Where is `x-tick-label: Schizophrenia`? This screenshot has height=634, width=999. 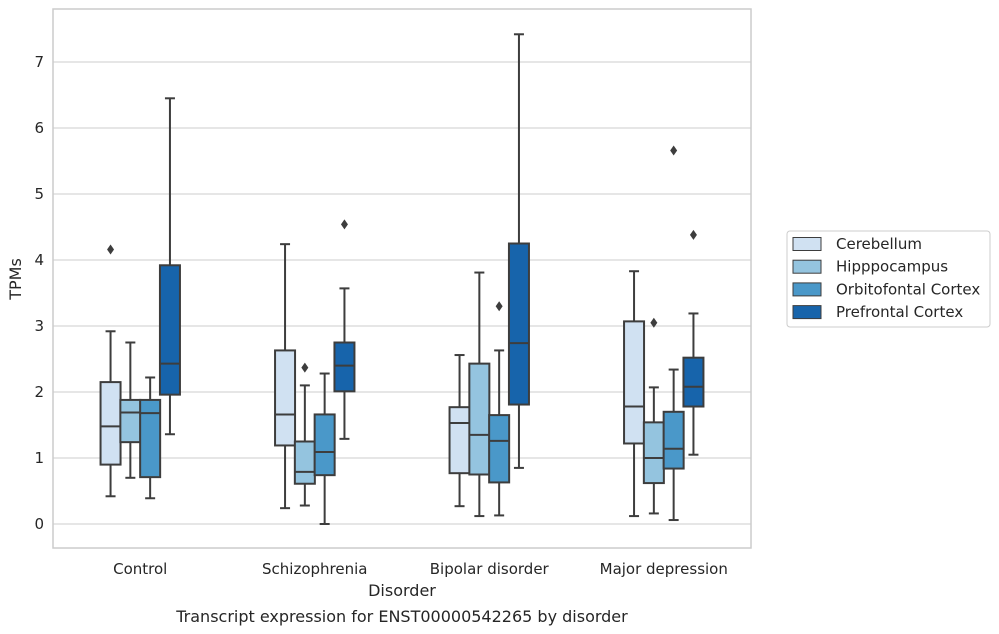
x-tick-label: Schizophrenia is located at coordinates (314, 569).